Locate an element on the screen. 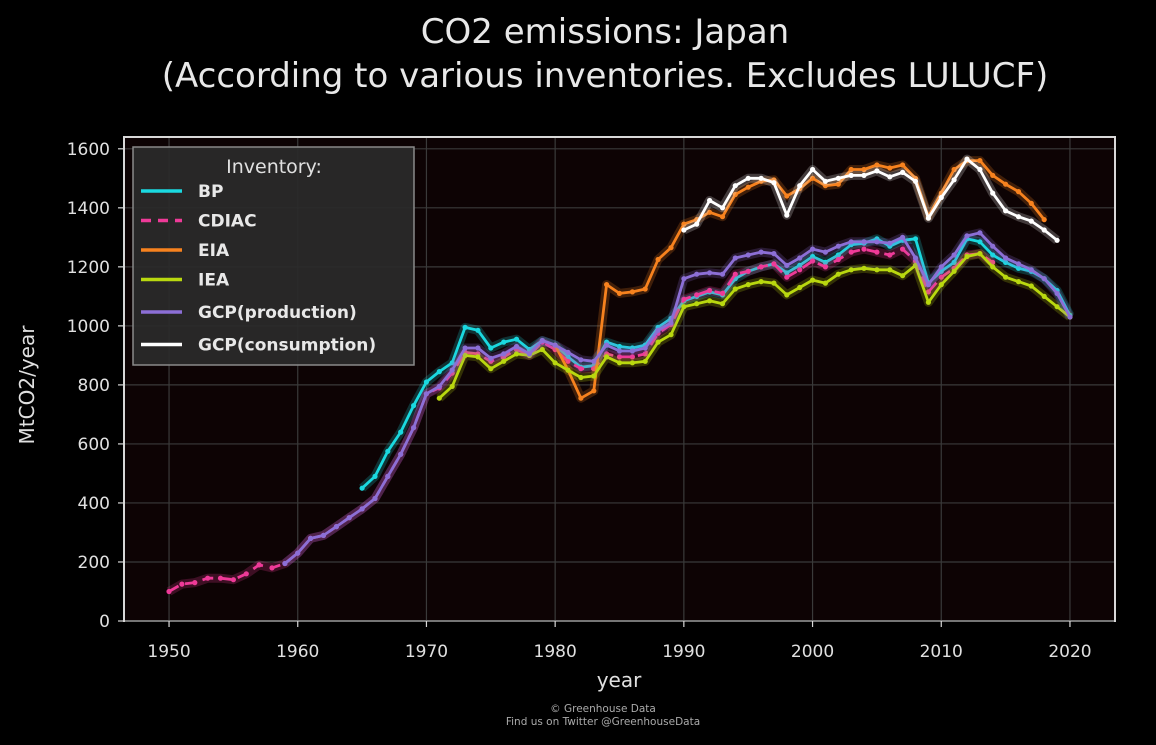  legend-entry-eia: EIA is located at coordinates (185, 251).